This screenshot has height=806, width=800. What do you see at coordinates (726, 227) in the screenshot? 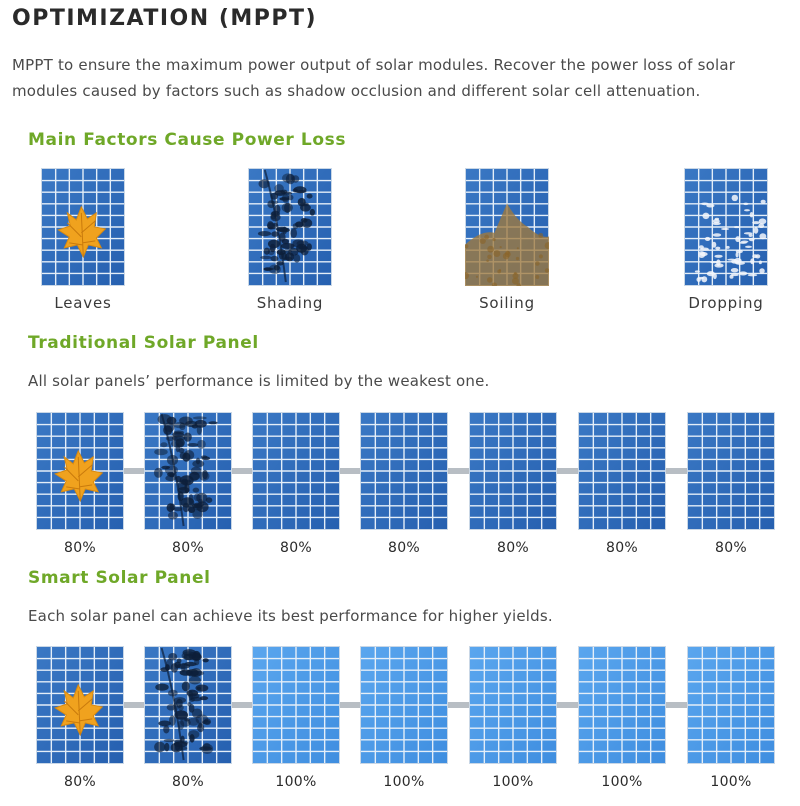
I see `dropping-panel-icon` at bounding box center [726, 227].